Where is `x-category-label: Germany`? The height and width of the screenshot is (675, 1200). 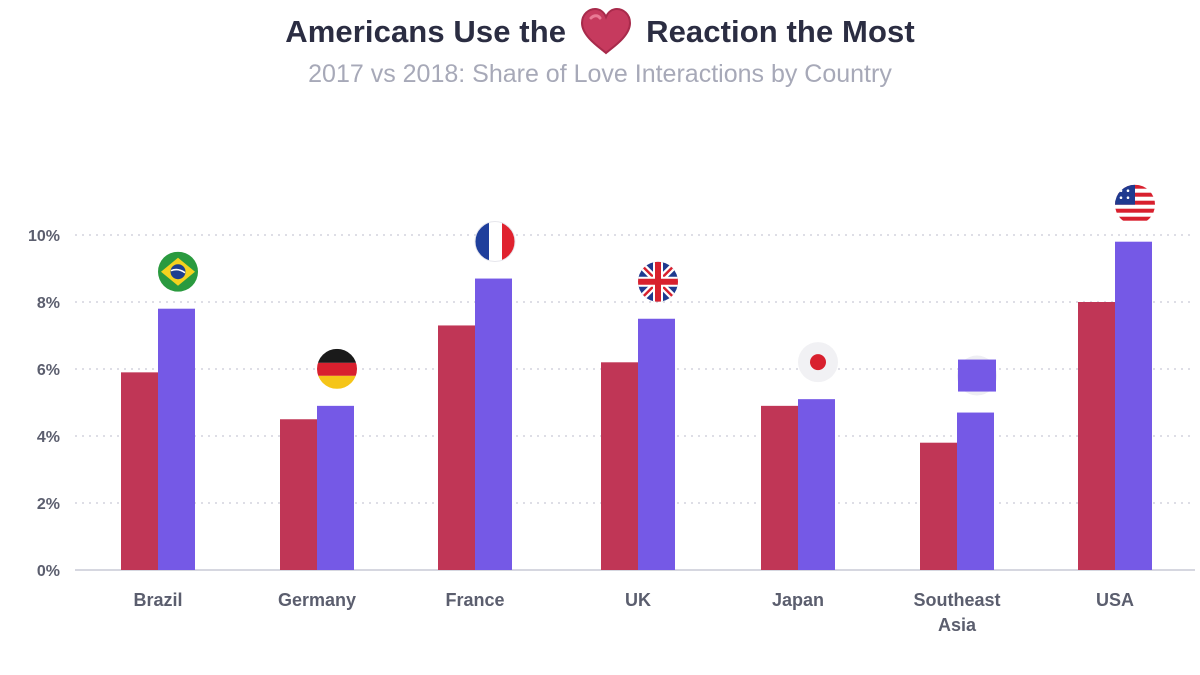 x-category-label: Germany is located at coordinates (317, 600).